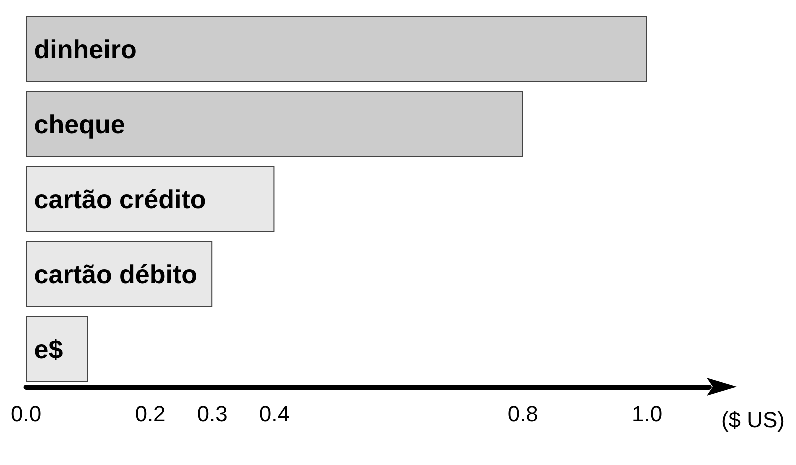 This screenshot has height=465, width=796. Describe the element at coordinates (212, 414) in the screenshot. I see `x-tick-label: 0.3` at that location.